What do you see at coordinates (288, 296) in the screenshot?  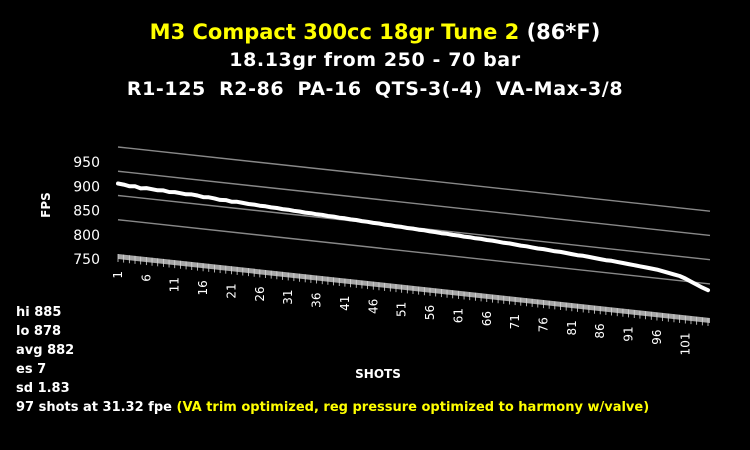 I see `x-tick-label: 31` at bounding box center [288, 296].